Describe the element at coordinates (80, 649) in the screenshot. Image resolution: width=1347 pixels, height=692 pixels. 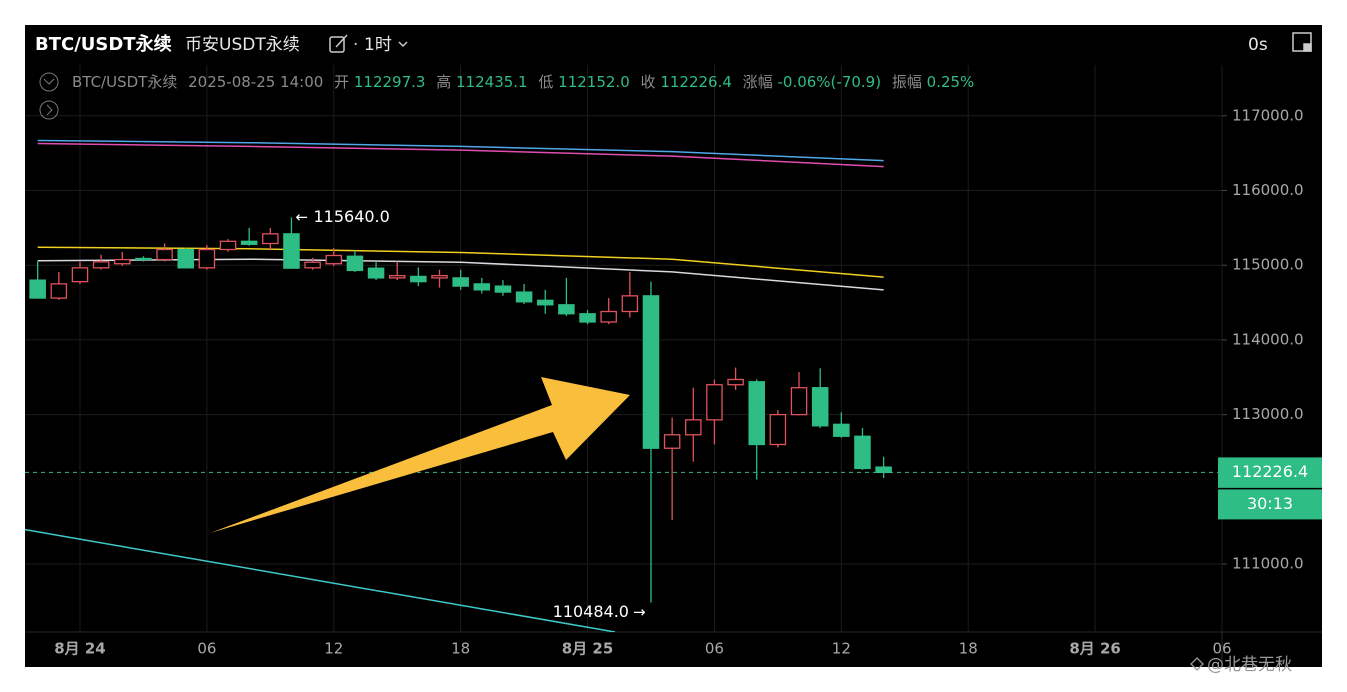
I see `x-tick-label: 8月 24` at that location.